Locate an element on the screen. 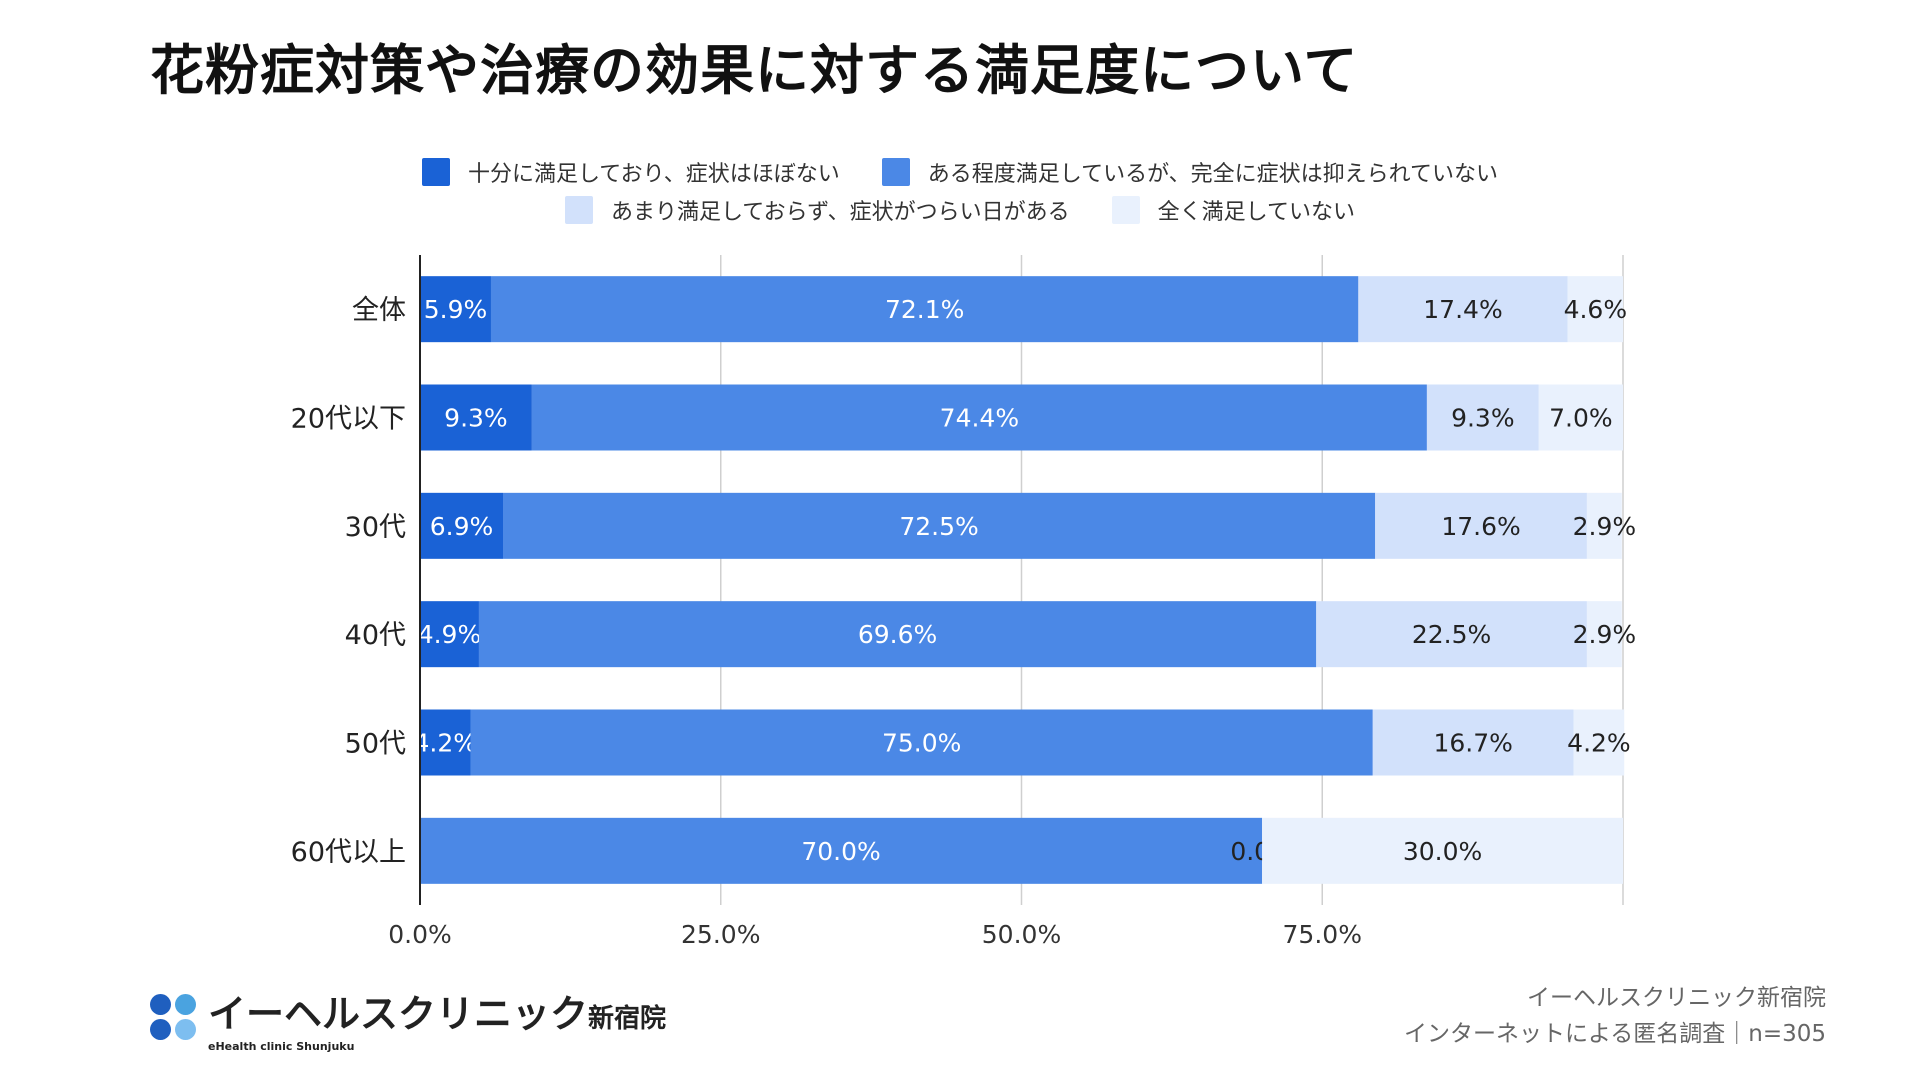 The height and width of the screenshot is (1080, 1920). source-note: イーヘルスクリニック新宿院 インターネットによる匿名調査｜n=305 is located at coordinates (1615, 1016).